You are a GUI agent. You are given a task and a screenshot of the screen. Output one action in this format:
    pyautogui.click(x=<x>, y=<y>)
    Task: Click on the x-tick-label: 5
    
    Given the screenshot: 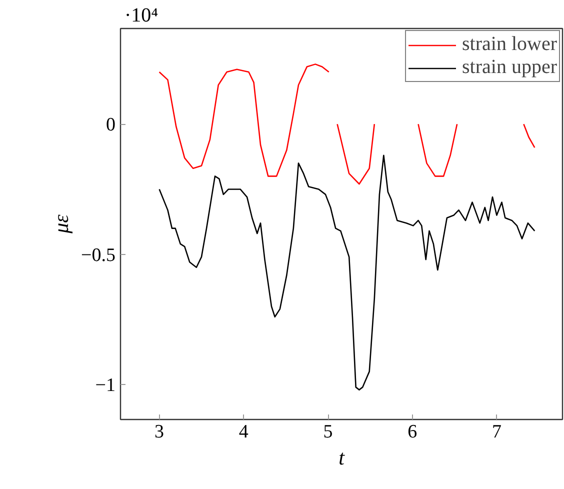 What is the action you would take?
    pyautogui.click(x=328, y=432)
    